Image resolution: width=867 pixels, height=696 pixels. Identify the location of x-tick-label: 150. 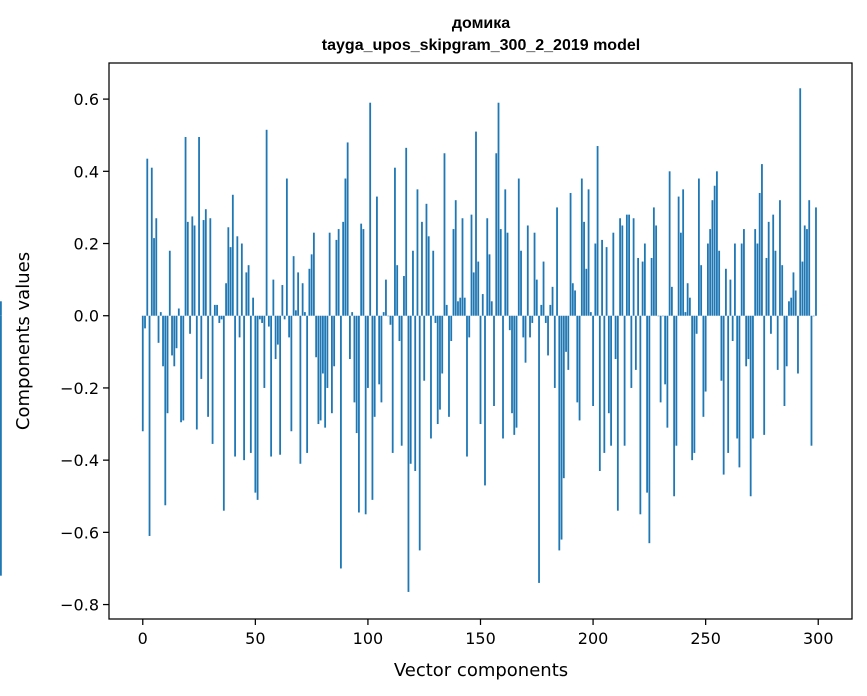
(480, 638).